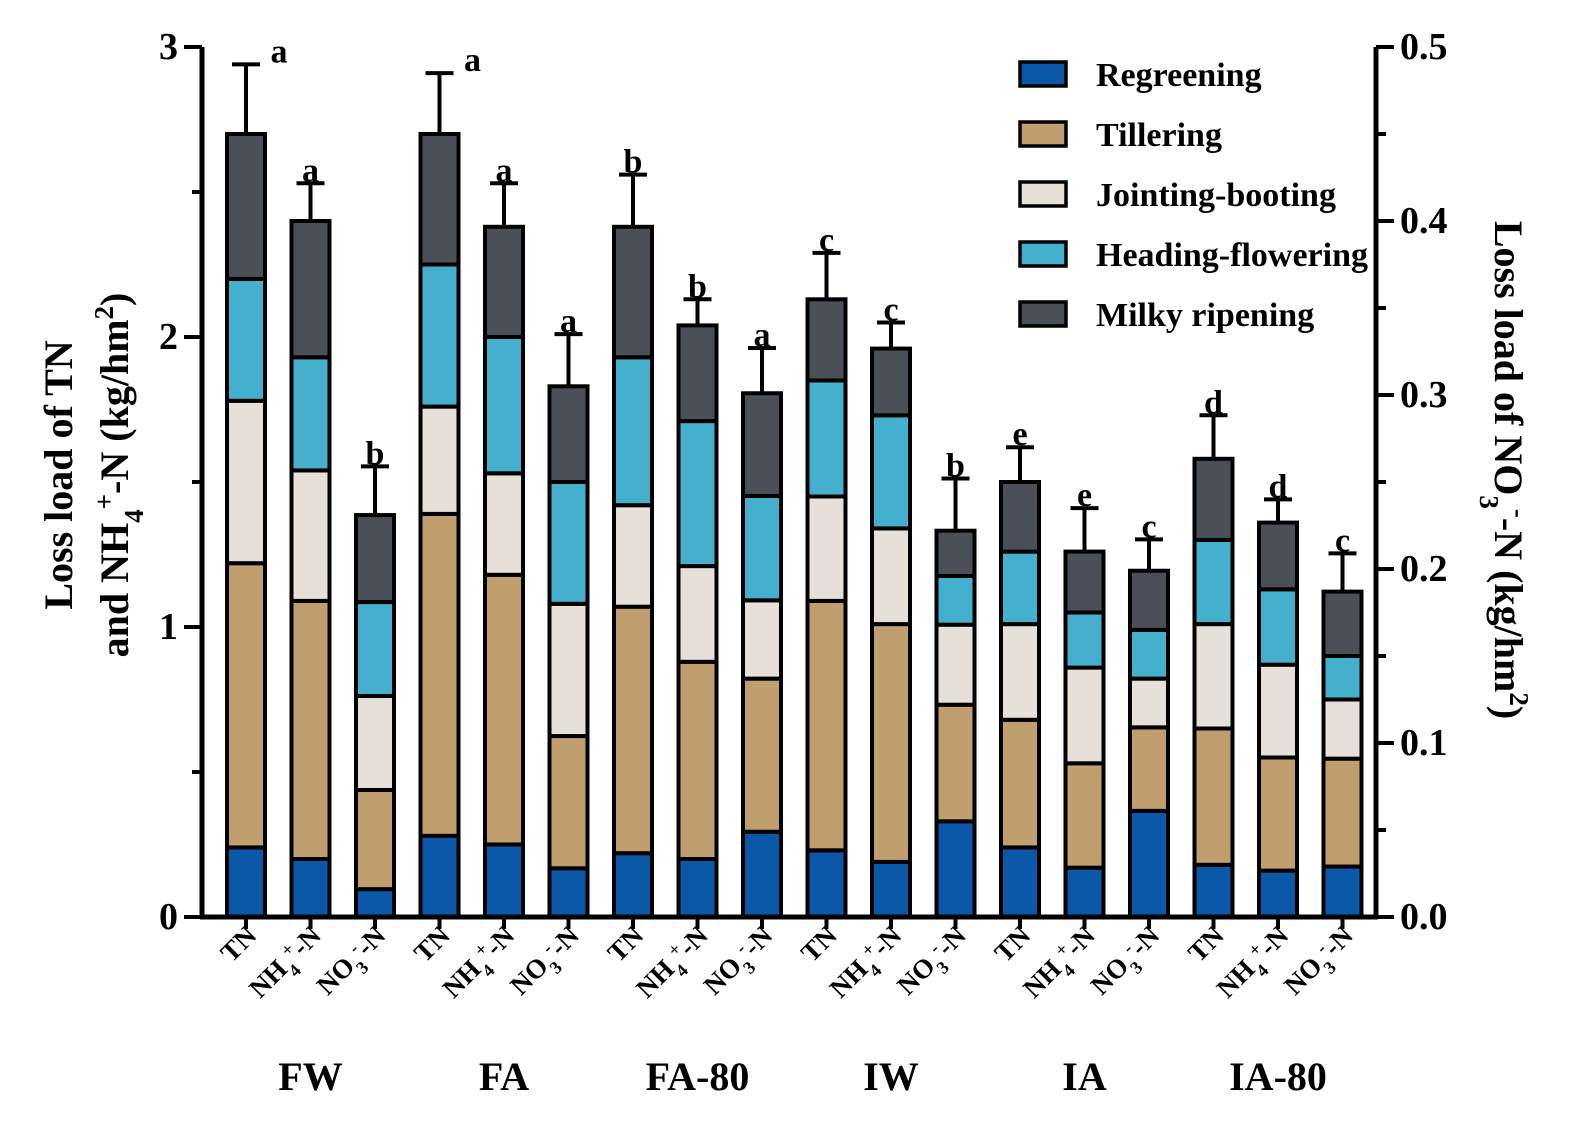 This screenshot has width=1588, height=1125. Describe the element at coordinates (547, 962) in the screenshot. I see `x-category-label-fa-no3: NO3--N` at that location.